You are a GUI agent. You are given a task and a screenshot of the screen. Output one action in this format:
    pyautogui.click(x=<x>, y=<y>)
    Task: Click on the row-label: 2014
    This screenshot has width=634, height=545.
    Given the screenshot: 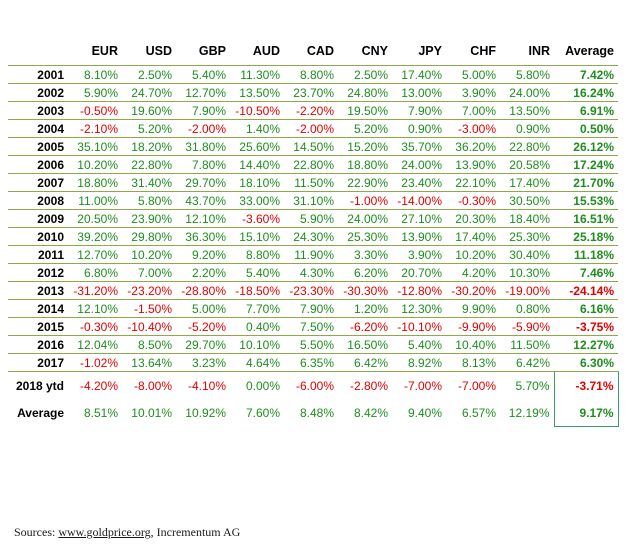 What is the action you would take?
    pyautogui.click(x=38, y=308)
    